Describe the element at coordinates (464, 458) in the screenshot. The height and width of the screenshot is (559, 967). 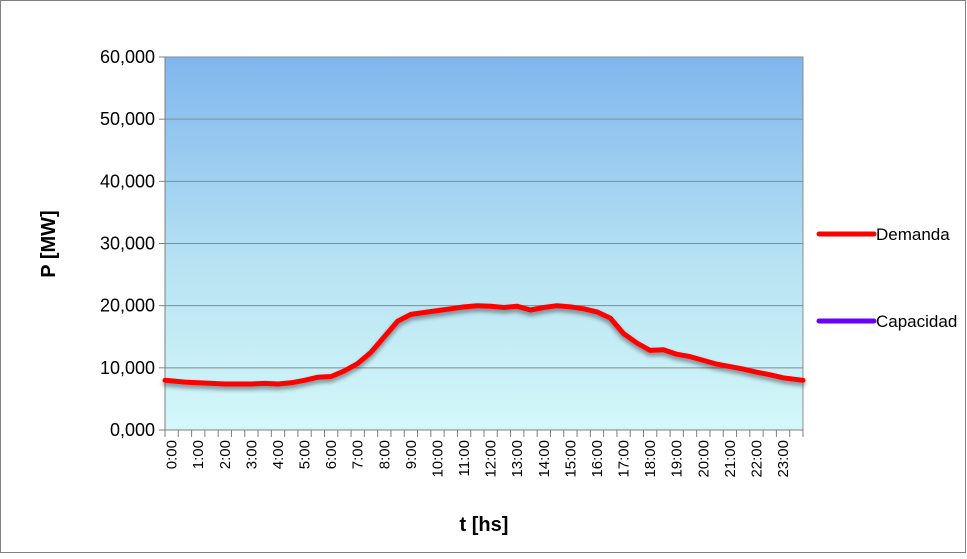
I see `x-tick-label: 11:00` at that location.